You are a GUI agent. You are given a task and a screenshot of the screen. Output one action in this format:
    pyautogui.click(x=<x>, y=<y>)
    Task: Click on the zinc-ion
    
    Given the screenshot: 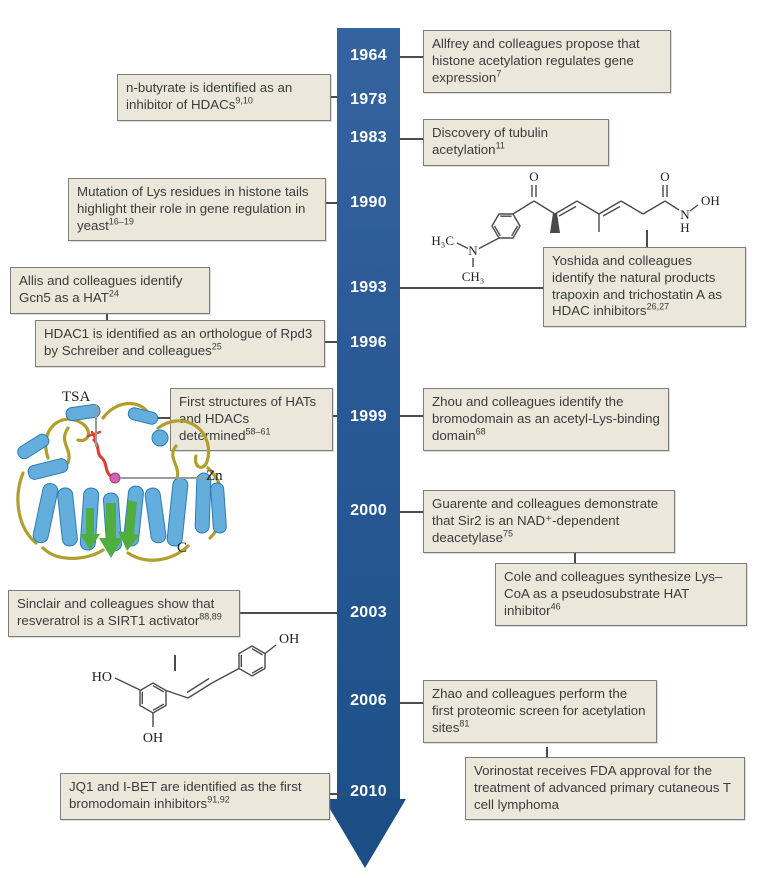 What is the action you would take?
    pyautogui.click(x=115, y=478)
    